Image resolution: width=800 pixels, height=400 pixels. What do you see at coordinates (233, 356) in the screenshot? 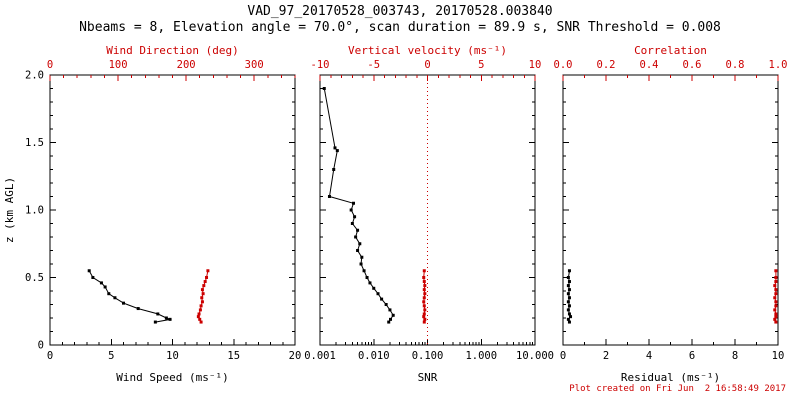
I see `svg-text: 15` at bounding box center [233, 356].